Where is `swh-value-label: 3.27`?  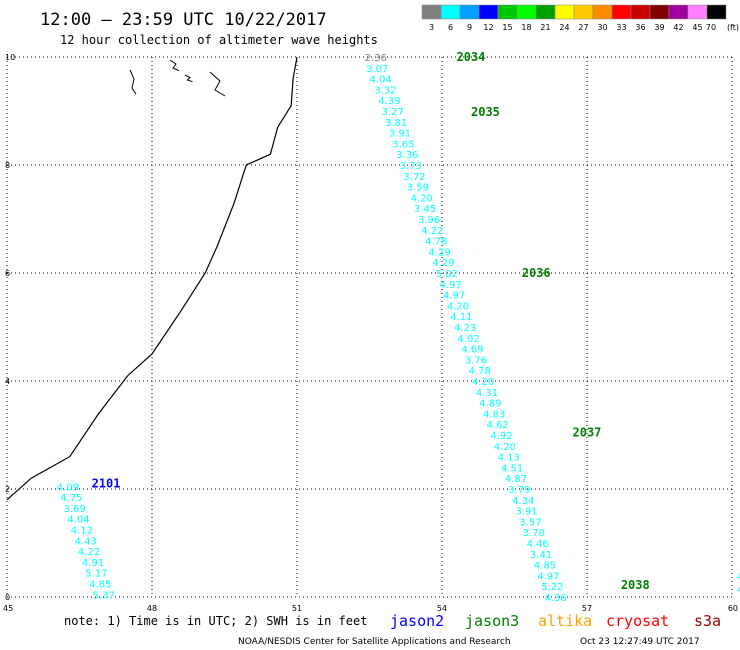
swh-value-label: 3.27 is located at coordinates (393, 112).